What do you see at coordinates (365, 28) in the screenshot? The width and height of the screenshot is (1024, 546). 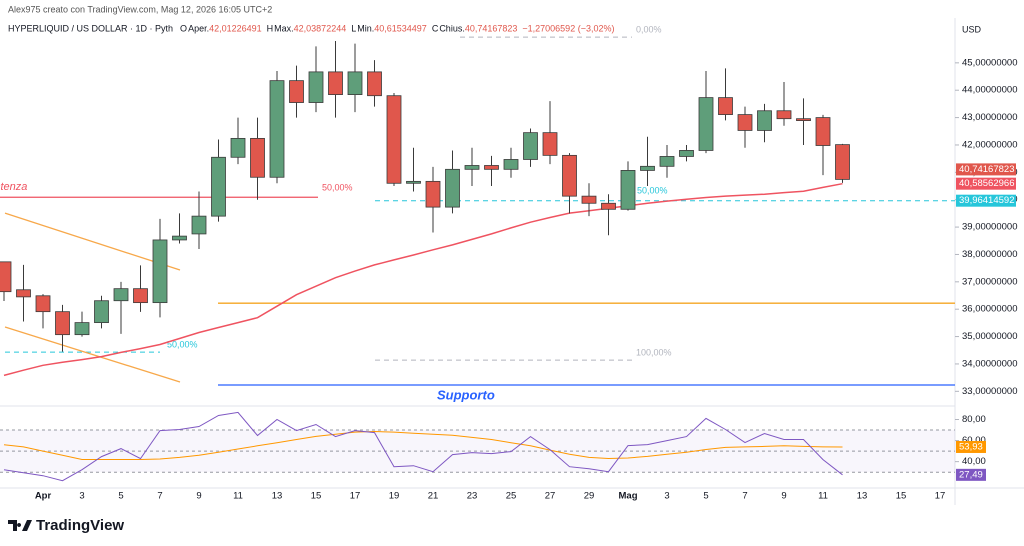 I see `ohlc-label: Min.` at bounding box center [365, 28].